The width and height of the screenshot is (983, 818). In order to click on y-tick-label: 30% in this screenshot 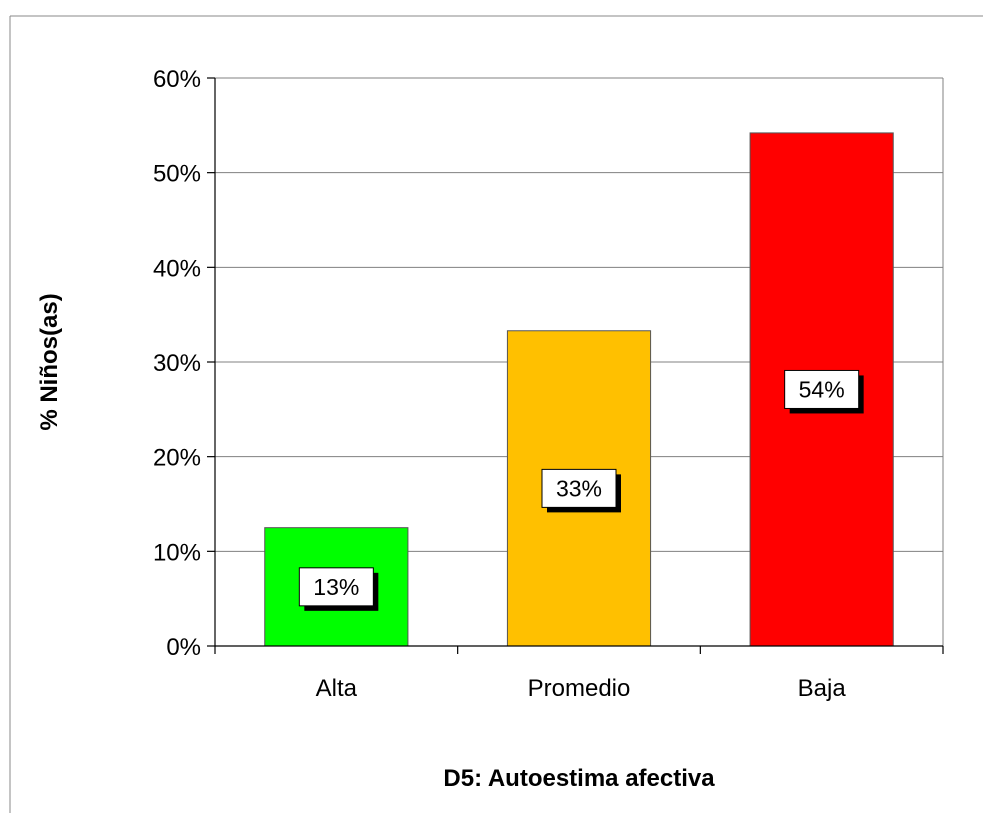, I will do `click(177, 363)`.